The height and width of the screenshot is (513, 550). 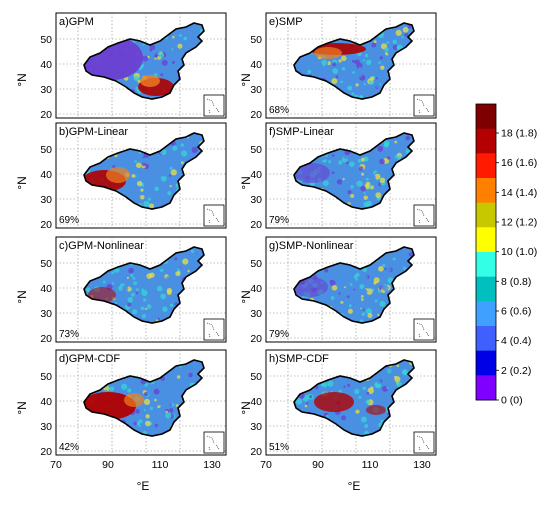 What do you see at coordinates (246, 296) in the screenshot?
I see `ylabel-right-row3: °N` at bounding box center [246, 296].